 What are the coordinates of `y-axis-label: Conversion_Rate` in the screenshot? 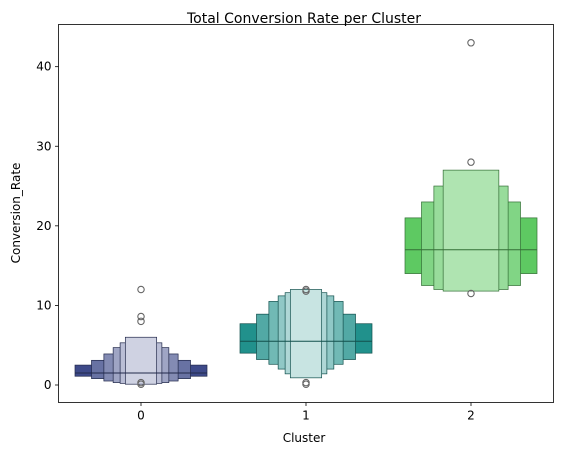 It's located at (16, 213).